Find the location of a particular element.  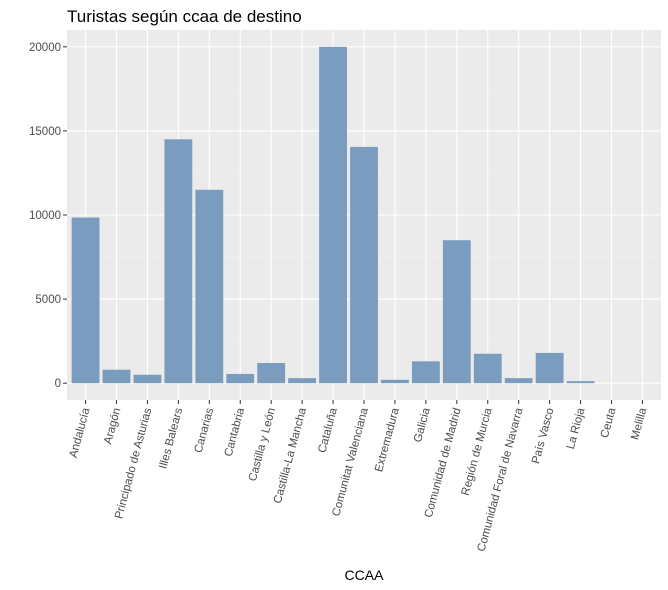

y-axis: 0 5000 10000 15000 20000 is located at coordinates (48, 216).